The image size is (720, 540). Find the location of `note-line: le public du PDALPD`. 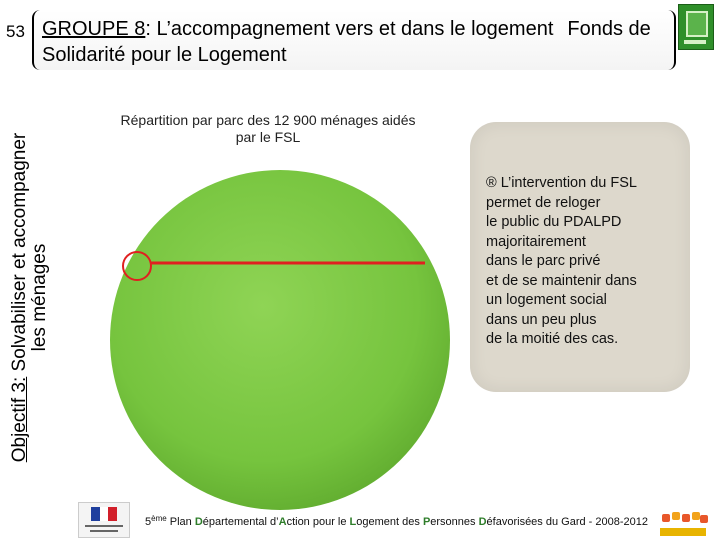

note-line: le public du PDALPD is located at coordinates (554, 222).